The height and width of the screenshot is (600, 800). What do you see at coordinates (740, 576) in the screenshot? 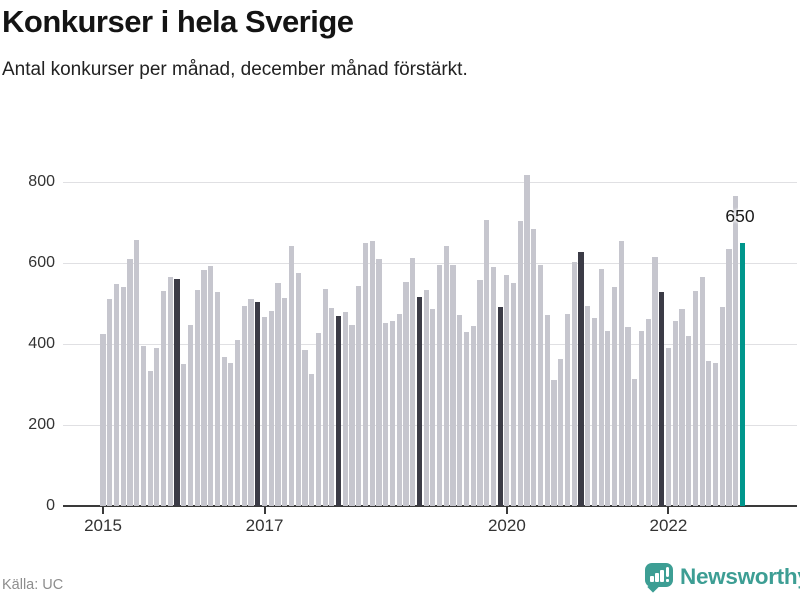
I see `brand-name: Newsworthy` at bounding box center [740, 576].